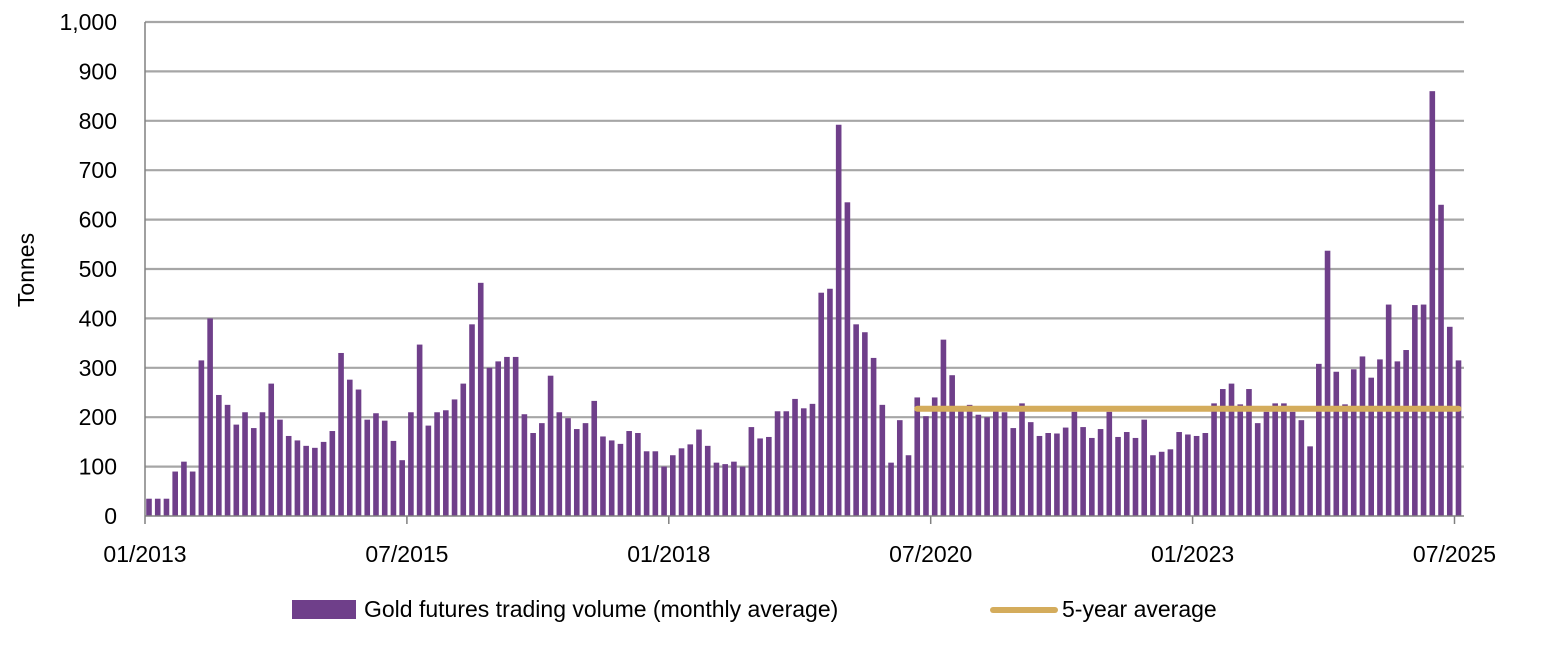 Image resolution: width=1542 pixels, height=650 pixels. I want to click on x-tick-label: 07/2015, so click(406, 554).